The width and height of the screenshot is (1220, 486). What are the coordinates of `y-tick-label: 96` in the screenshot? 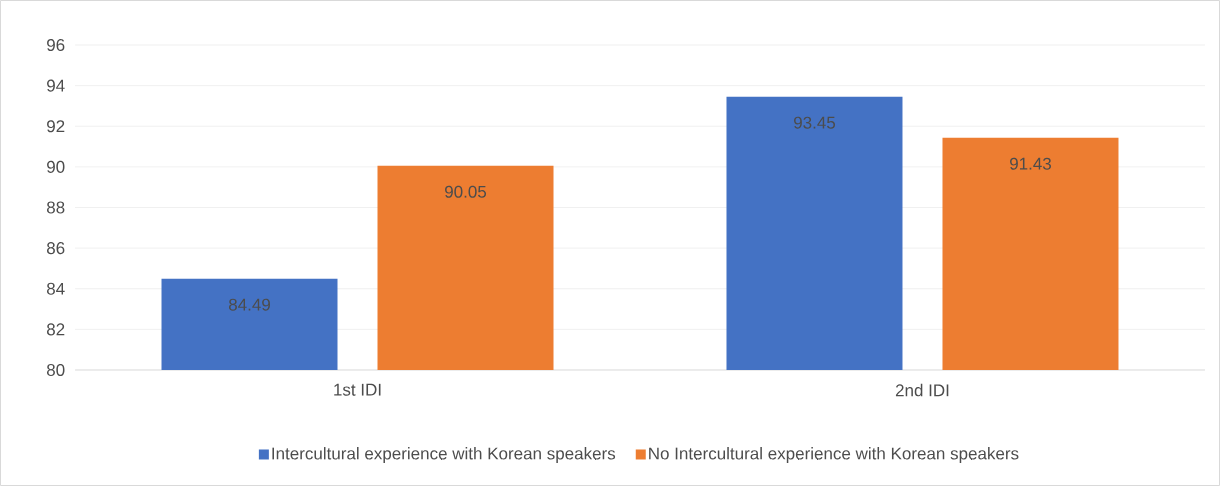 It's located at (56, 45).